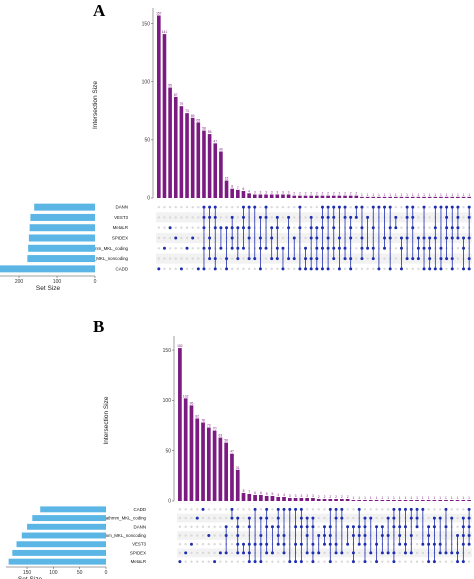  I want to click on set-size-tick-label: 0, so click(95, 282).